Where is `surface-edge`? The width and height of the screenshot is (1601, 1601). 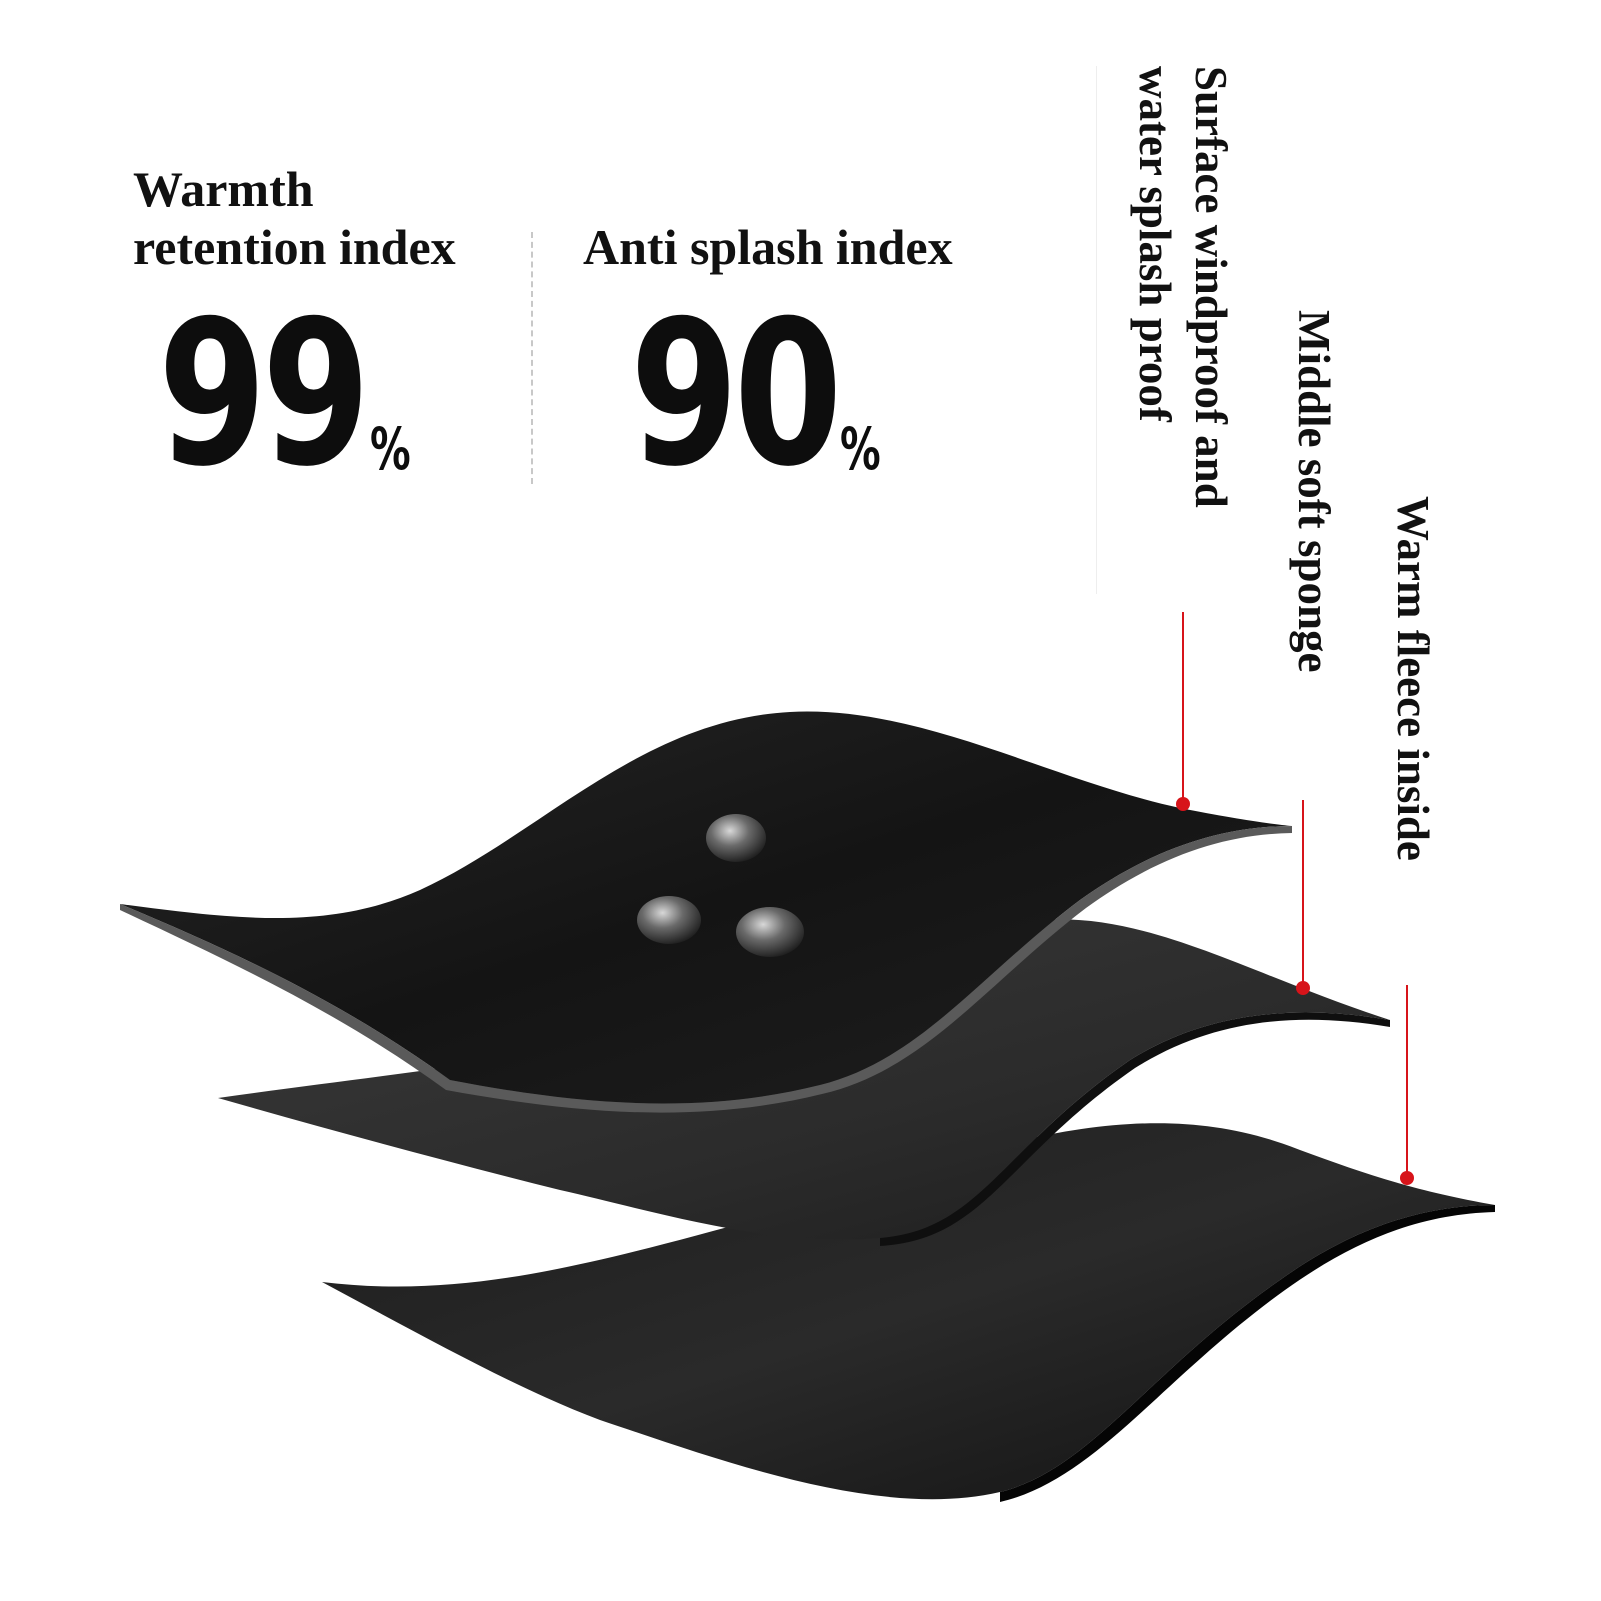 surface-edge is located at coordinates (706, 969).